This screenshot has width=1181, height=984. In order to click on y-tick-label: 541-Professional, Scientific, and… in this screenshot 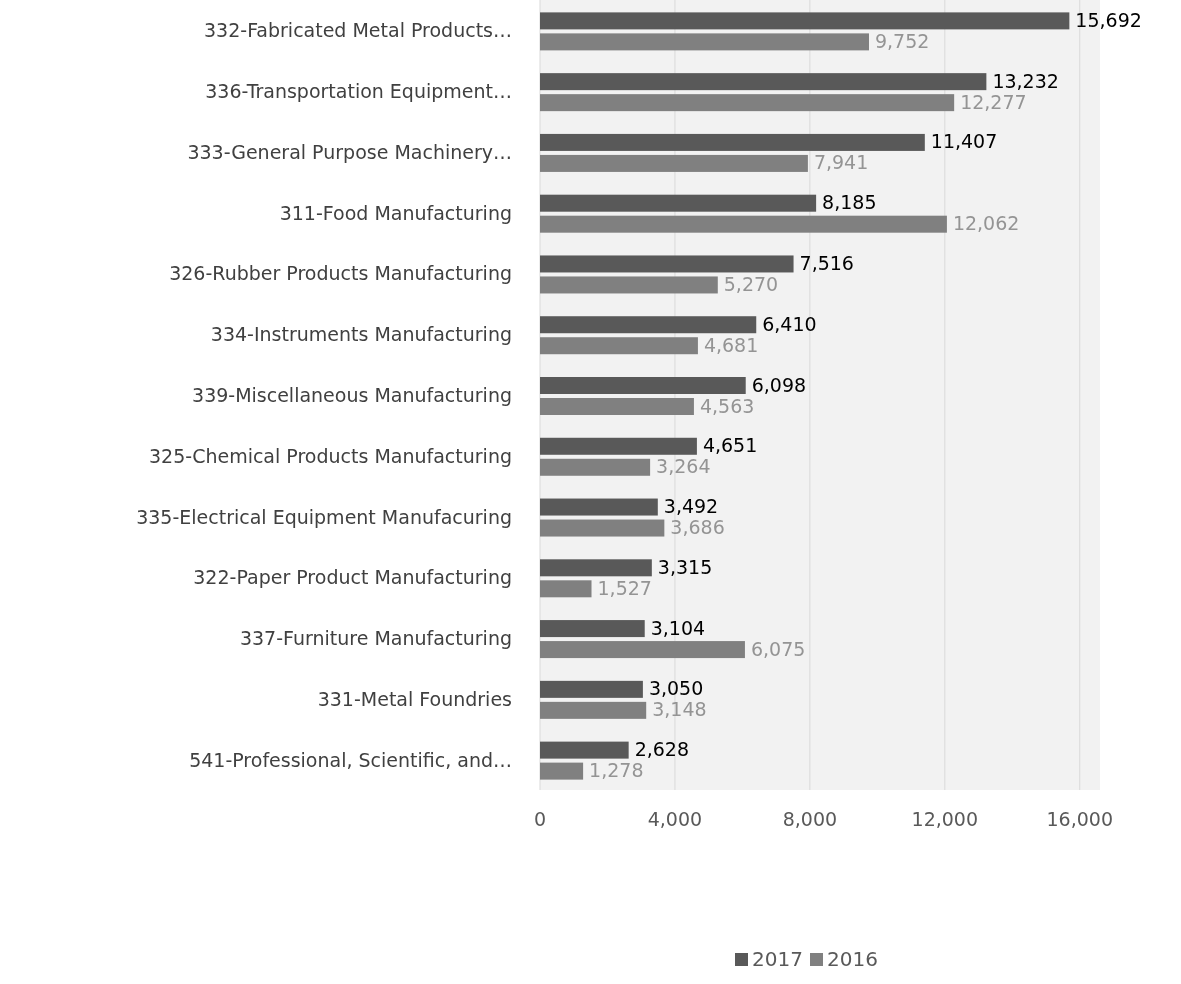, I will do `click(350, 759)`.